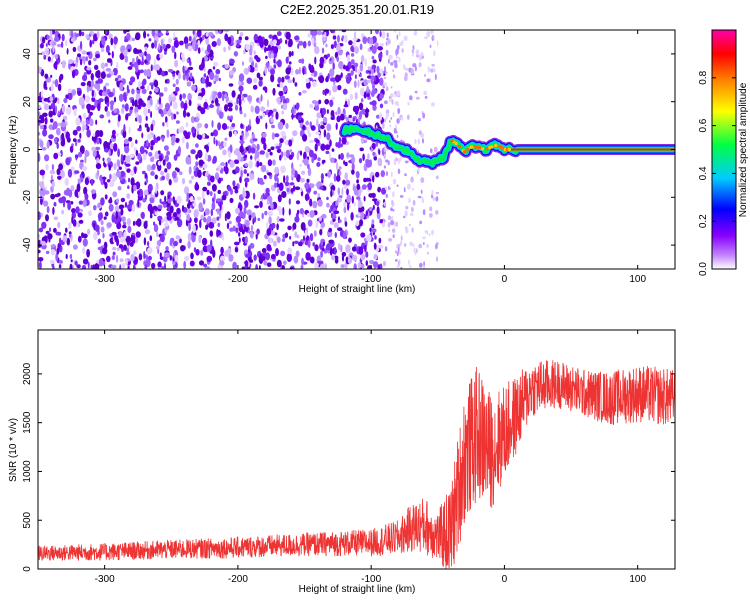 The width and height of the screenshot is (750, 600). Describe the element at coordinates (456, 143) in the screenshot. I see `signal-peak` at that location.